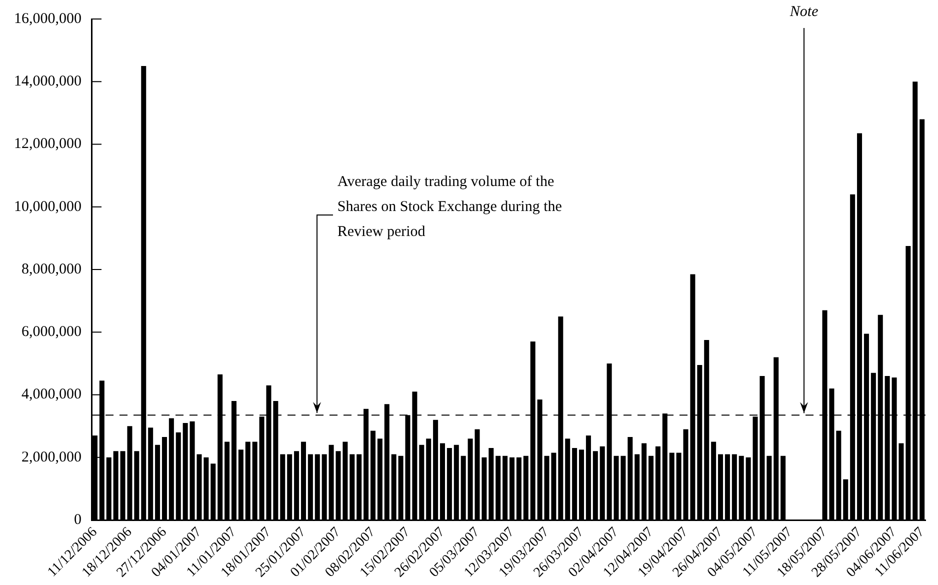 The image size is (938, 585). Describe the element at coordinates (450, 207) in the screenshot. I see `ref-line-label: Average daily trading volume of the Shares on Stock Exchange during the Review period` at that location.